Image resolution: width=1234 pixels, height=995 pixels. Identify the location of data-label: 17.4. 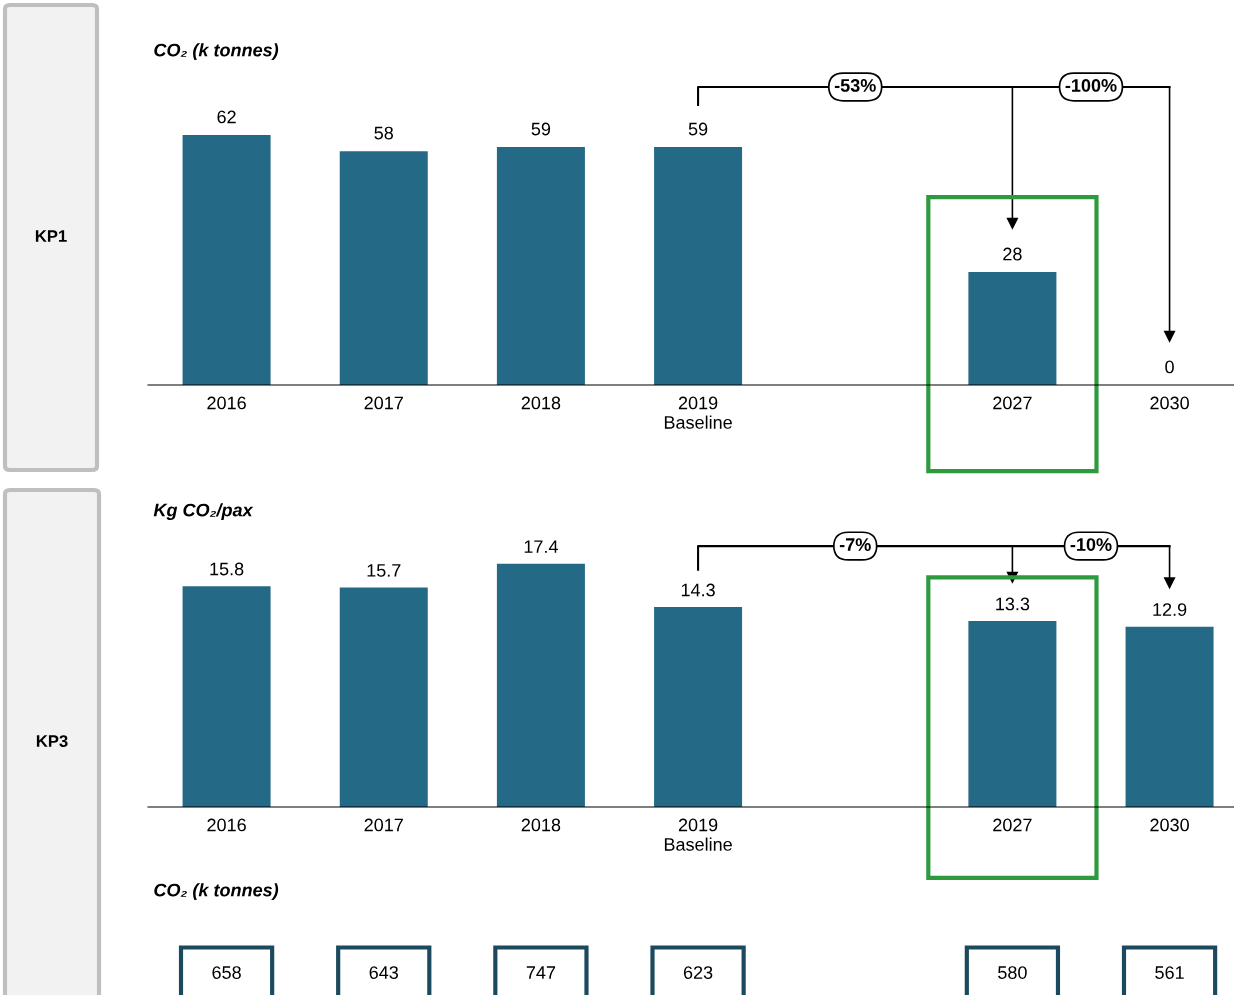
(541, 546).